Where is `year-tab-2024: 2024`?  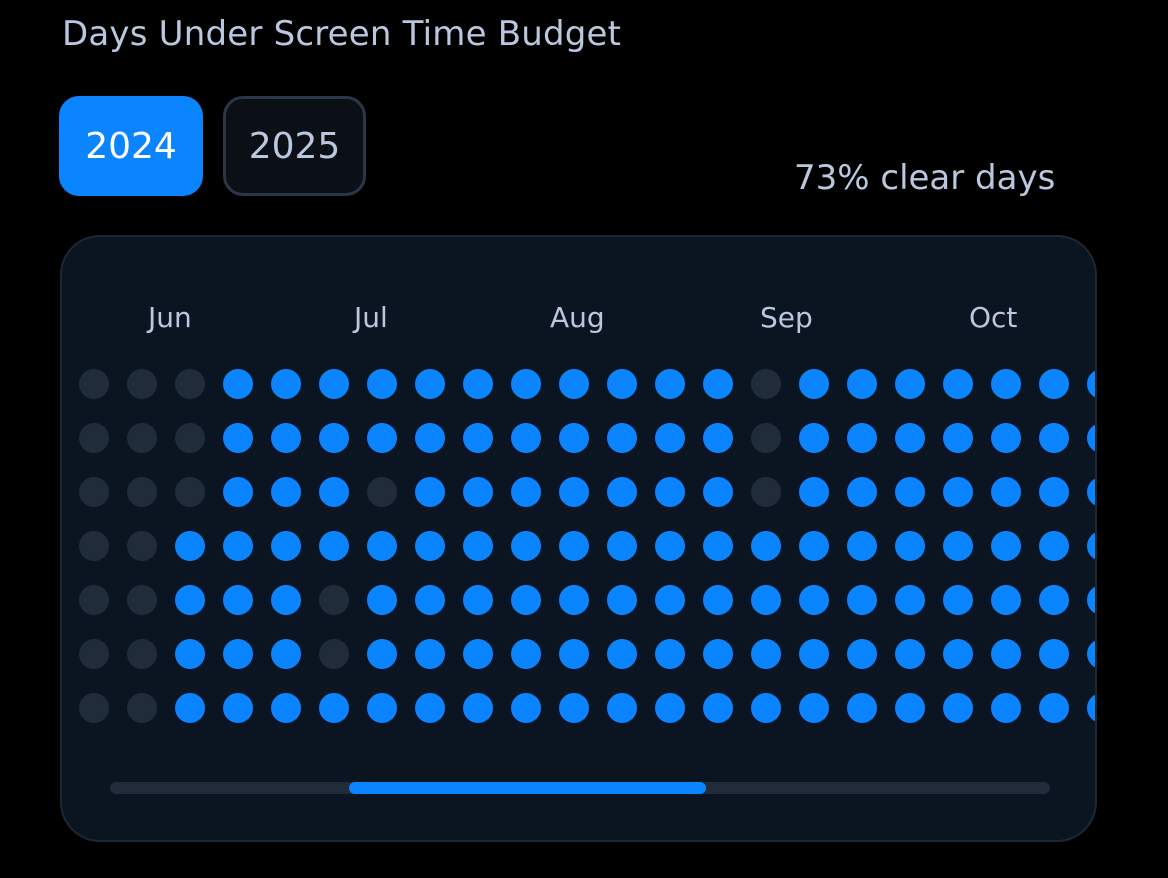
year-tab-2024: 2024 is located at coordinates (131, 146).